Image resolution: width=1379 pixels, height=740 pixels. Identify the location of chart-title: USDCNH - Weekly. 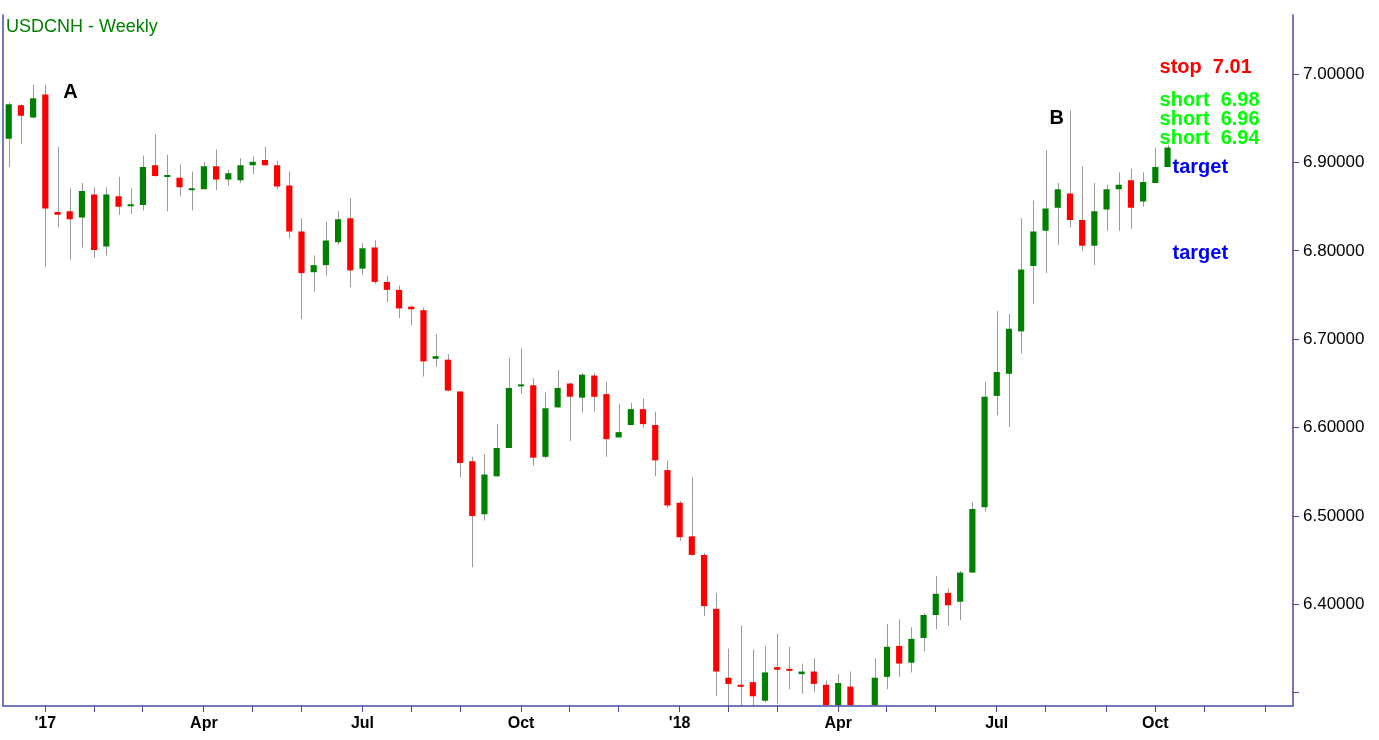
(82, 26).